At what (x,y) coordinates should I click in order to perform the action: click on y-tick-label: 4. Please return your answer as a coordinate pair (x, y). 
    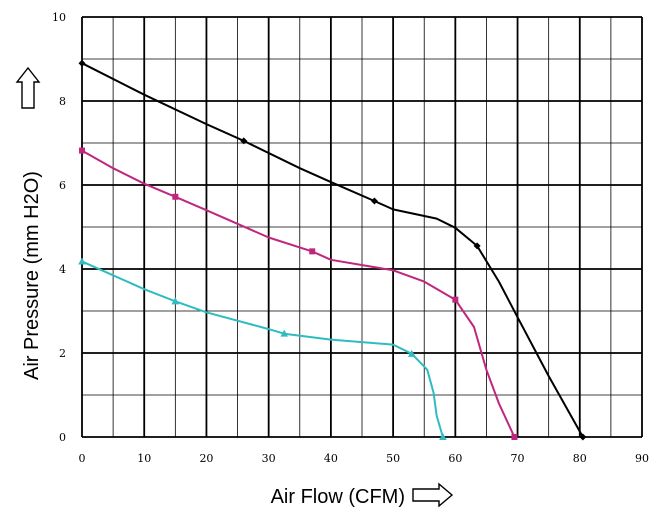
    Looking at the image, I should click on (62, 269).